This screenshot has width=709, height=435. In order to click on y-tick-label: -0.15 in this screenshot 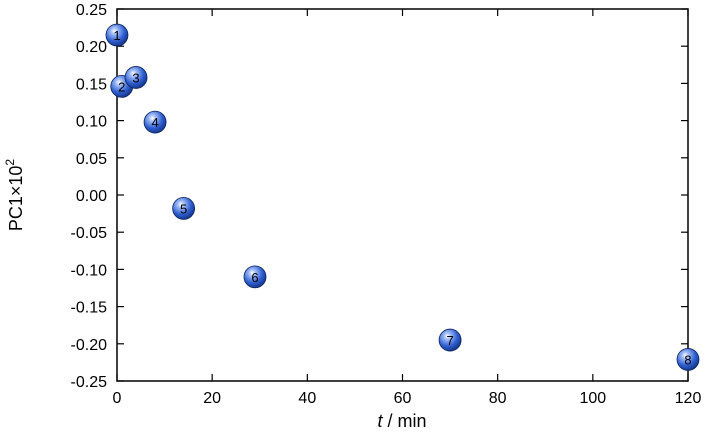, I will do `click(89, 308)`.